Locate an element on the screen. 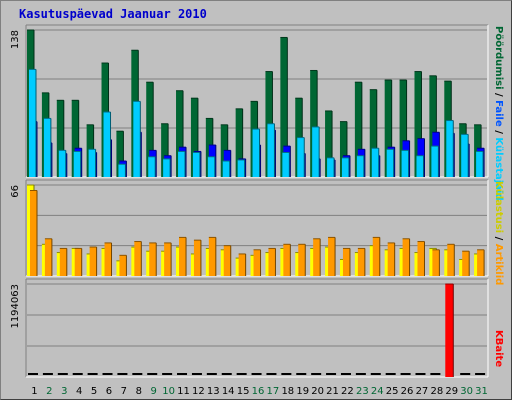 This screenshot has height=400, width=512. day-label: 11 is located at coordinates (183, 391).